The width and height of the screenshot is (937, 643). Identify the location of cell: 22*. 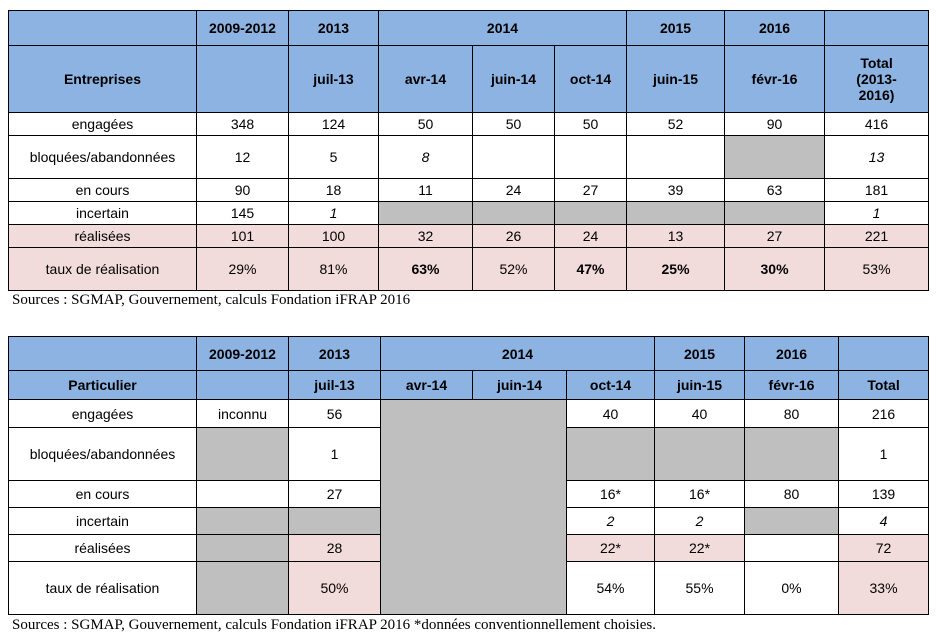
(610, 548).